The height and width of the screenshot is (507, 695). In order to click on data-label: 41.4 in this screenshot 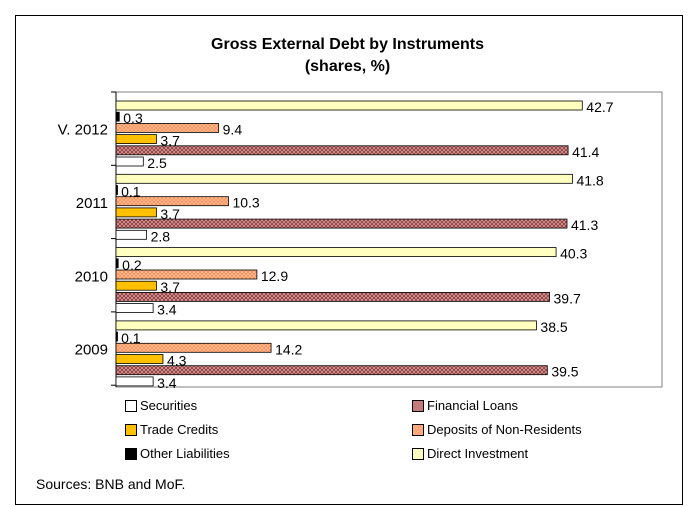, I will do `click(585, 152)`.